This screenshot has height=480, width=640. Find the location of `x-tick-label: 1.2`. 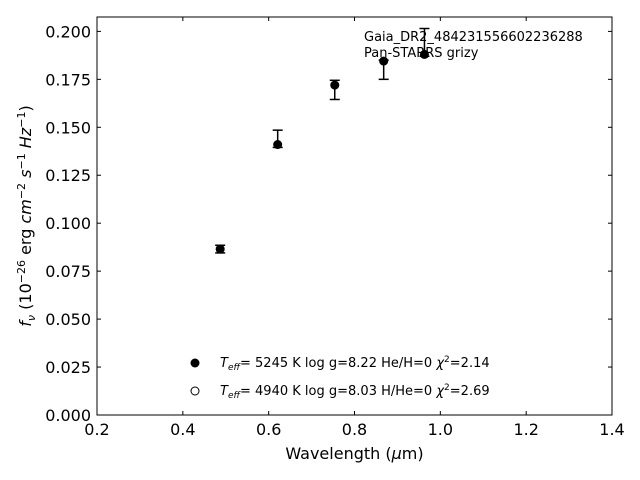

x-tick-label: 1.2 is located at coordinates (525, 429).